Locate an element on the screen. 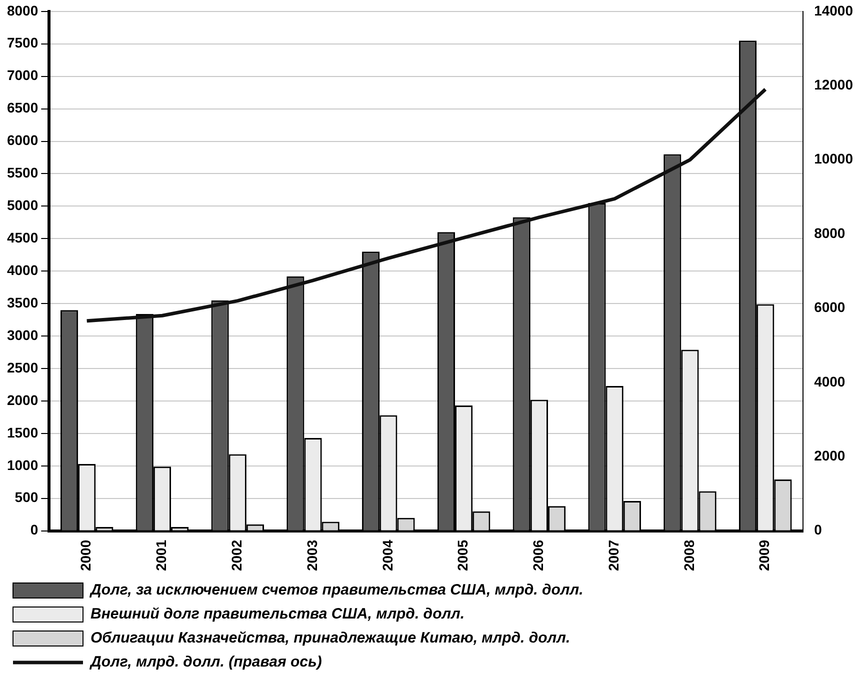  y-tick-label: 8000 is located at coordinates (22, 10).